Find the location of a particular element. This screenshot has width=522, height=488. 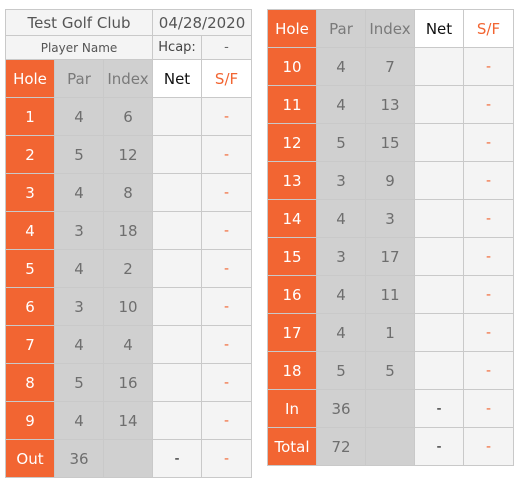

handicap-value: - is located at coordinates (227, 47).